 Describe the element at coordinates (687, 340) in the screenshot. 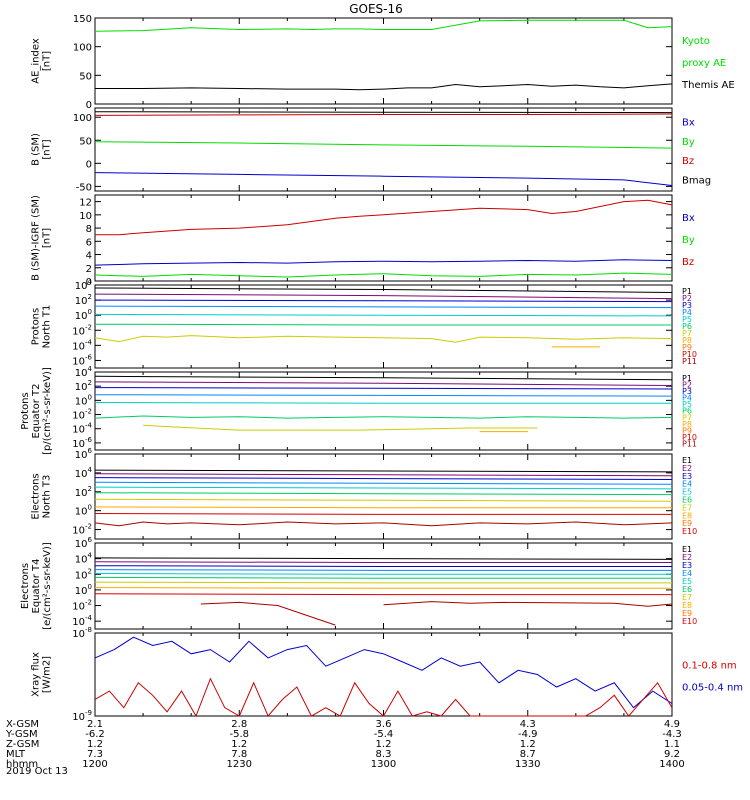

I see `legend-entry: P8` at that location.